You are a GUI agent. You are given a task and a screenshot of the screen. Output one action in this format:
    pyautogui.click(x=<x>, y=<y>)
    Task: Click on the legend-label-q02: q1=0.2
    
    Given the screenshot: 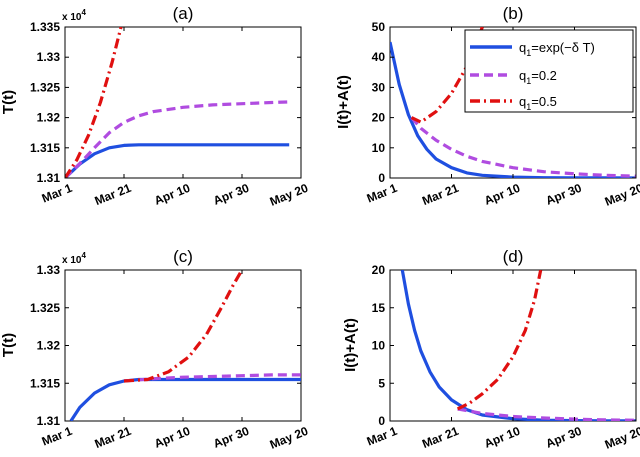 What is the action you would take?
    pyautogui.click(x=538, y=77)
    